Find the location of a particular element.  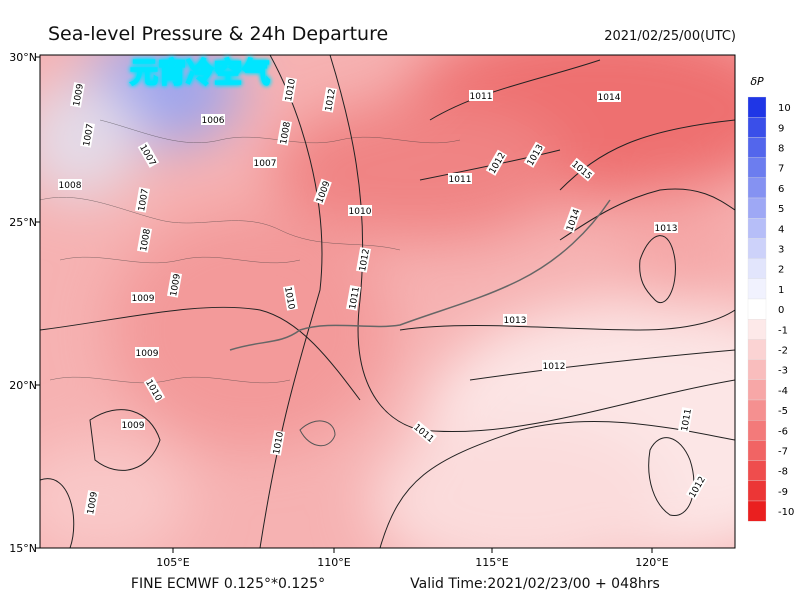

isobar-label-group: 1014 is located at coordinates (609, 97).